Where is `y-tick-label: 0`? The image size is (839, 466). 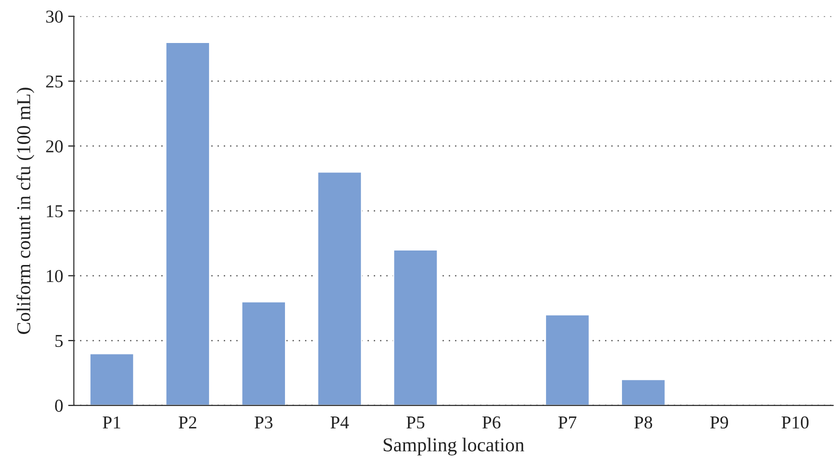 y-tick-label: 0 is located at coordinates (59, 406).